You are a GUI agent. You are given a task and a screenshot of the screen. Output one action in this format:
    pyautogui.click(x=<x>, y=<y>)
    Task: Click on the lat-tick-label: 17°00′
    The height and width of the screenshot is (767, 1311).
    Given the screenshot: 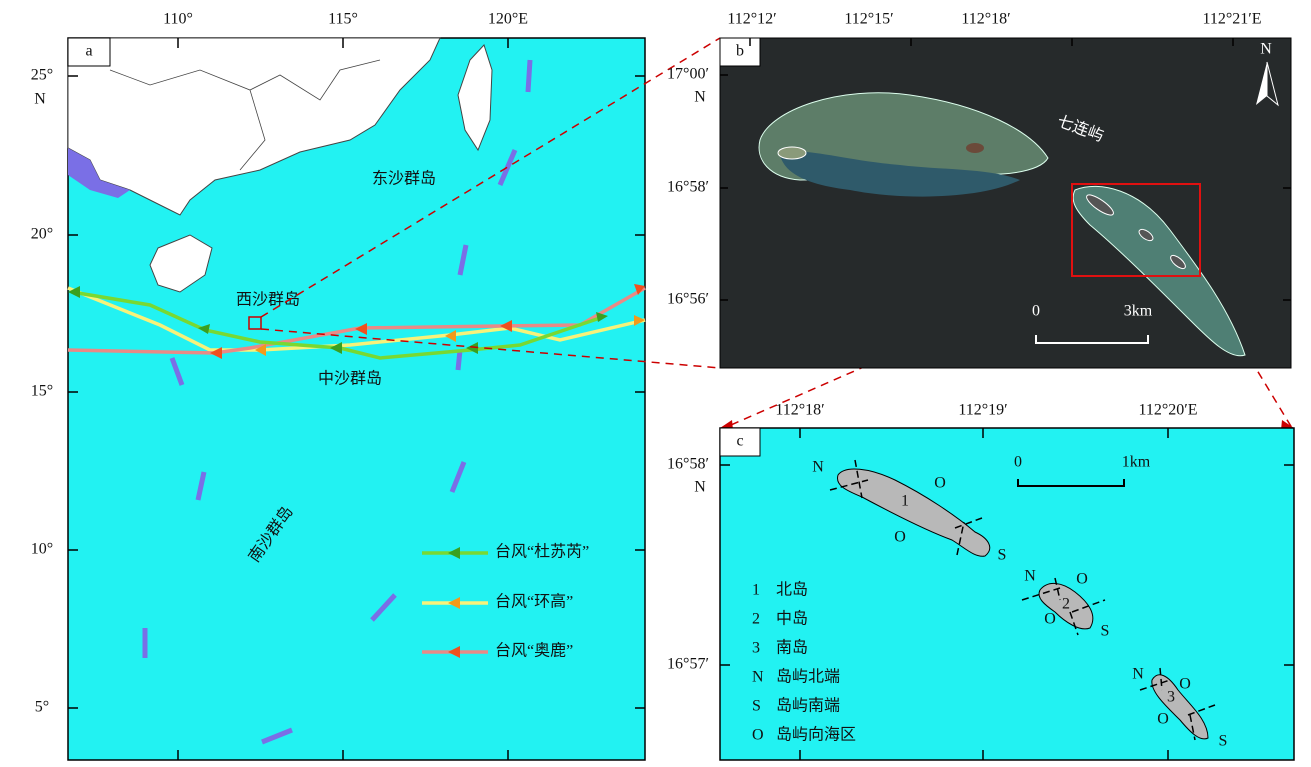 What is the action you would take?
    pyautogui.click(x=688, y=74)
    